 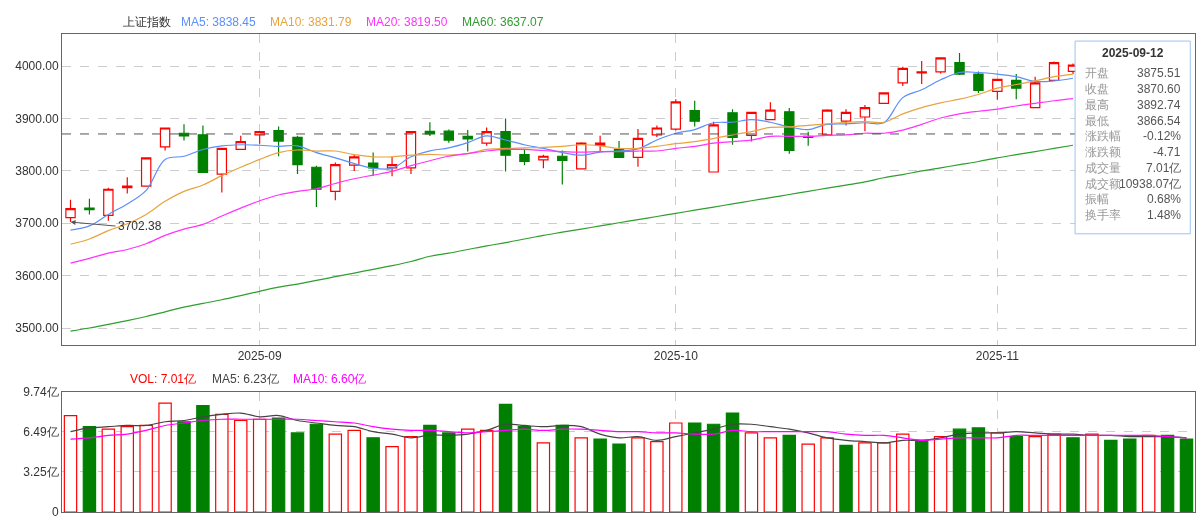 What do you see at coordinates (503, 22) in the screenshot?
I see `text: MA60: 3637.07` at bounding box center [503, 22].